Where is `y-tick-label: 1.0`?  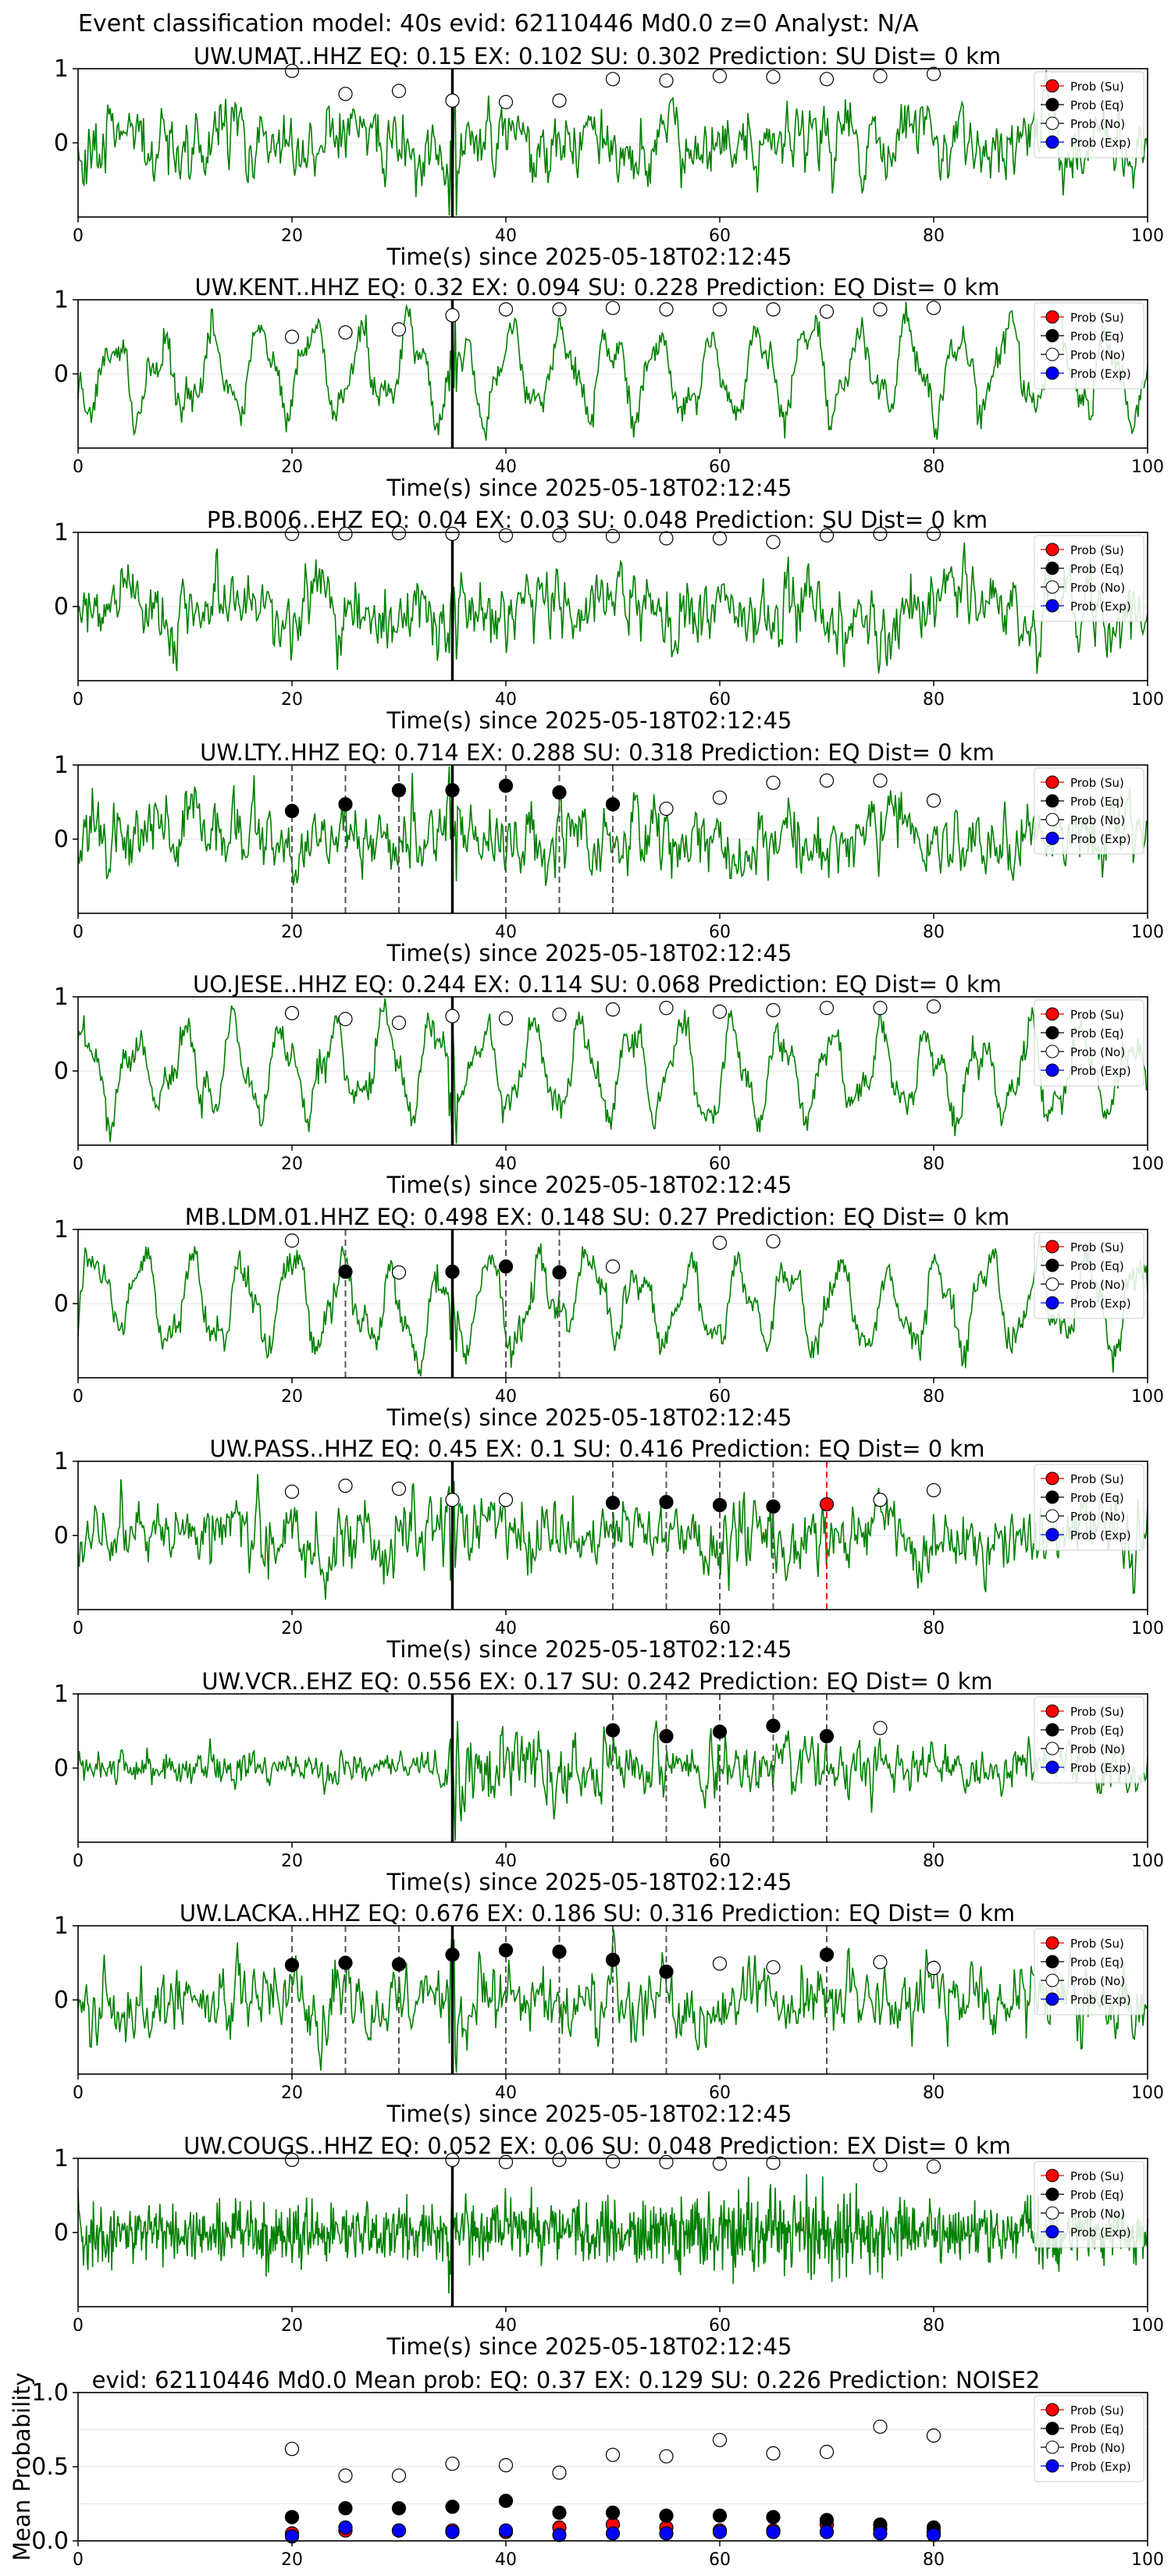 y-tick-label: 1.0 is located at coordinates (50, 2393).